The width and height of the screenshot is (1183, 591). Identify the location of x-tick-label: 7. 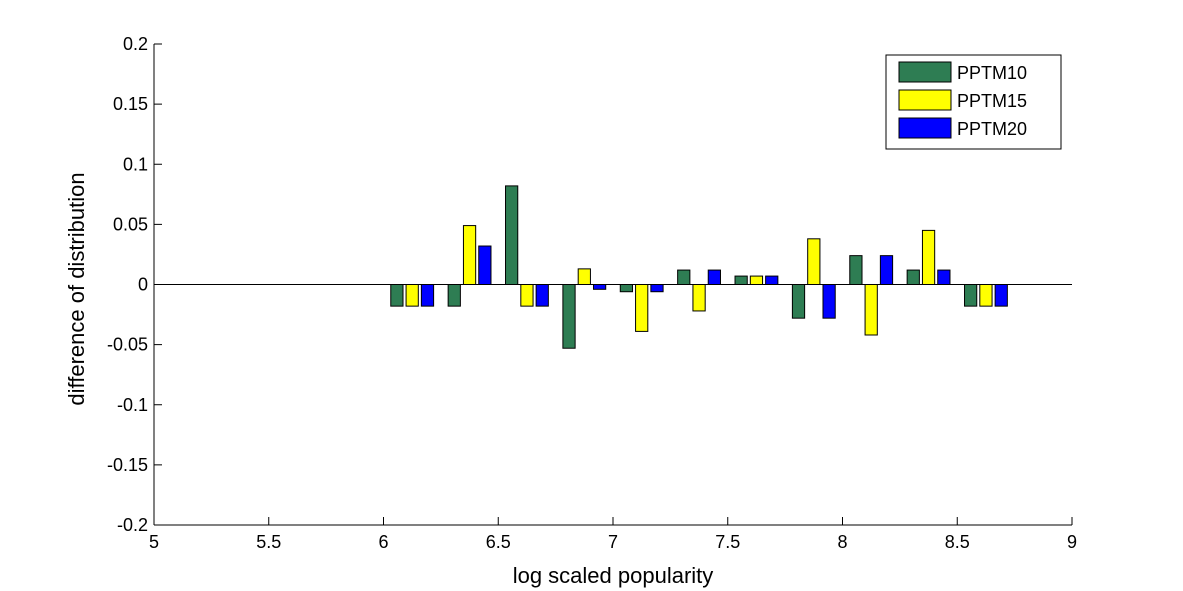
(613, 542).